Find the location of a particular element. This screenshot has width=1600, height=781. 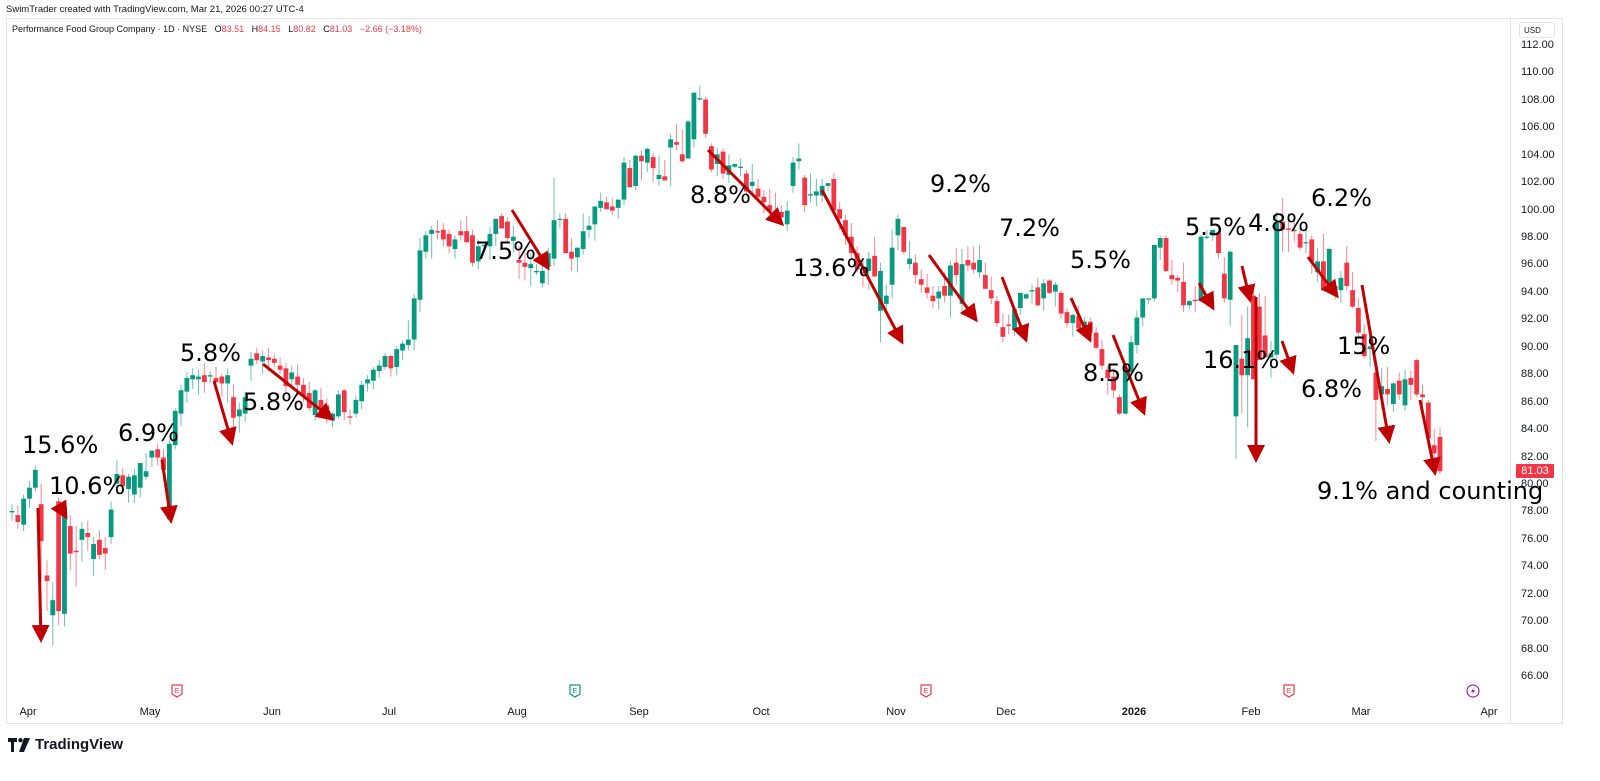

high-label: H is located at coordinates (255, 29).